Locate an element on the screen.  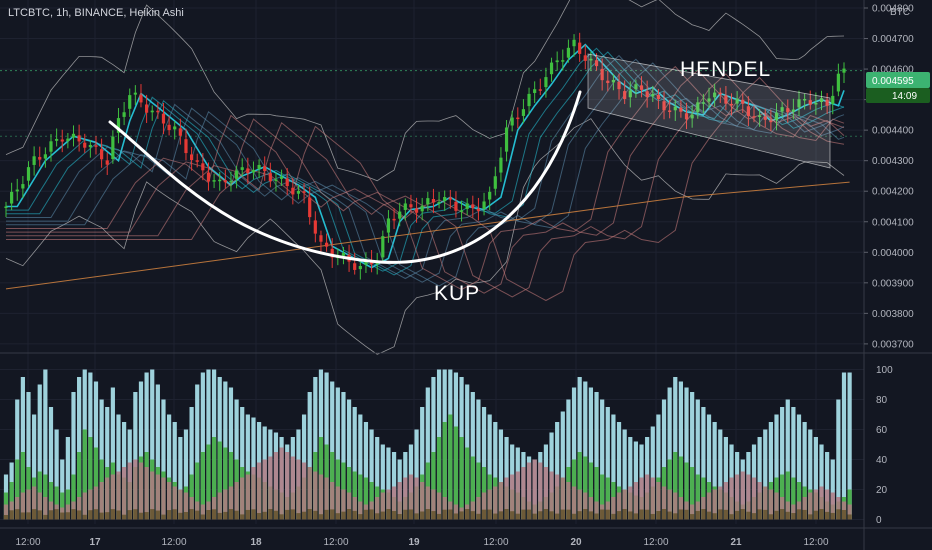
handle-channel-fill is located at coordinates (709, 111).